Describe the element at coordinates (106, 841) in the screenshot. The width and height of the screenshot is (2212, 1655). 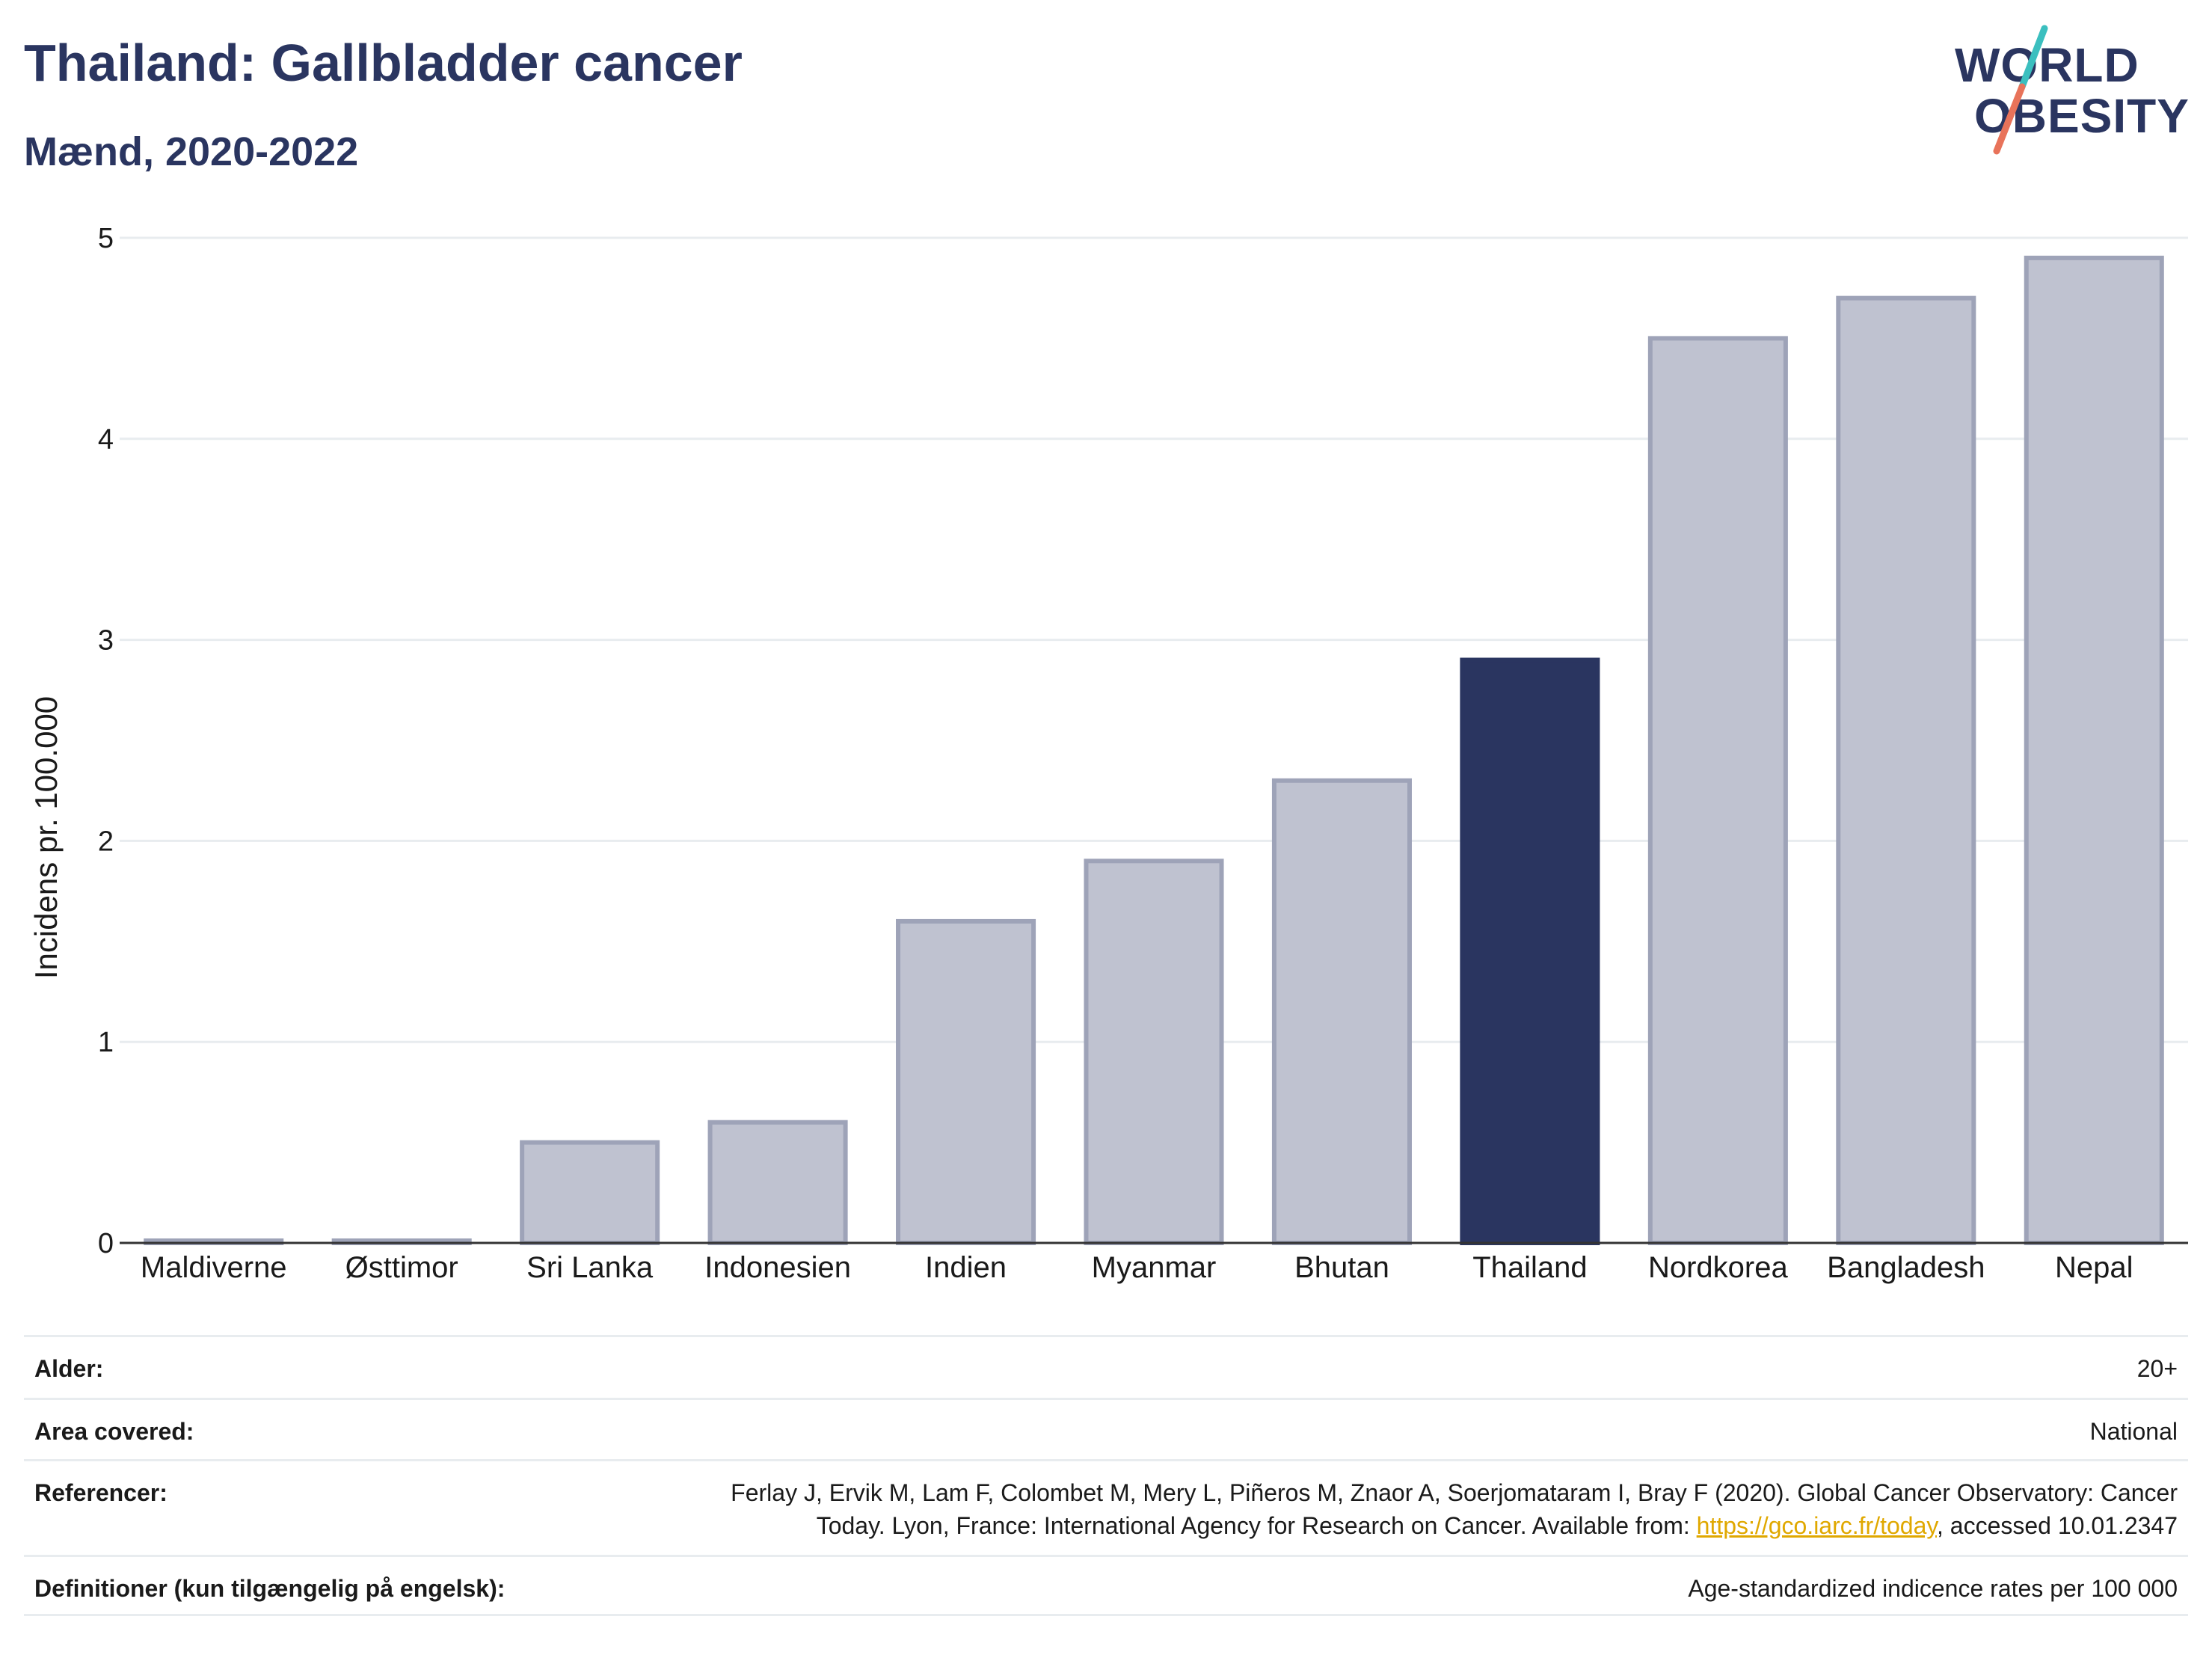
I see `y-tick-label: 2` at that location.